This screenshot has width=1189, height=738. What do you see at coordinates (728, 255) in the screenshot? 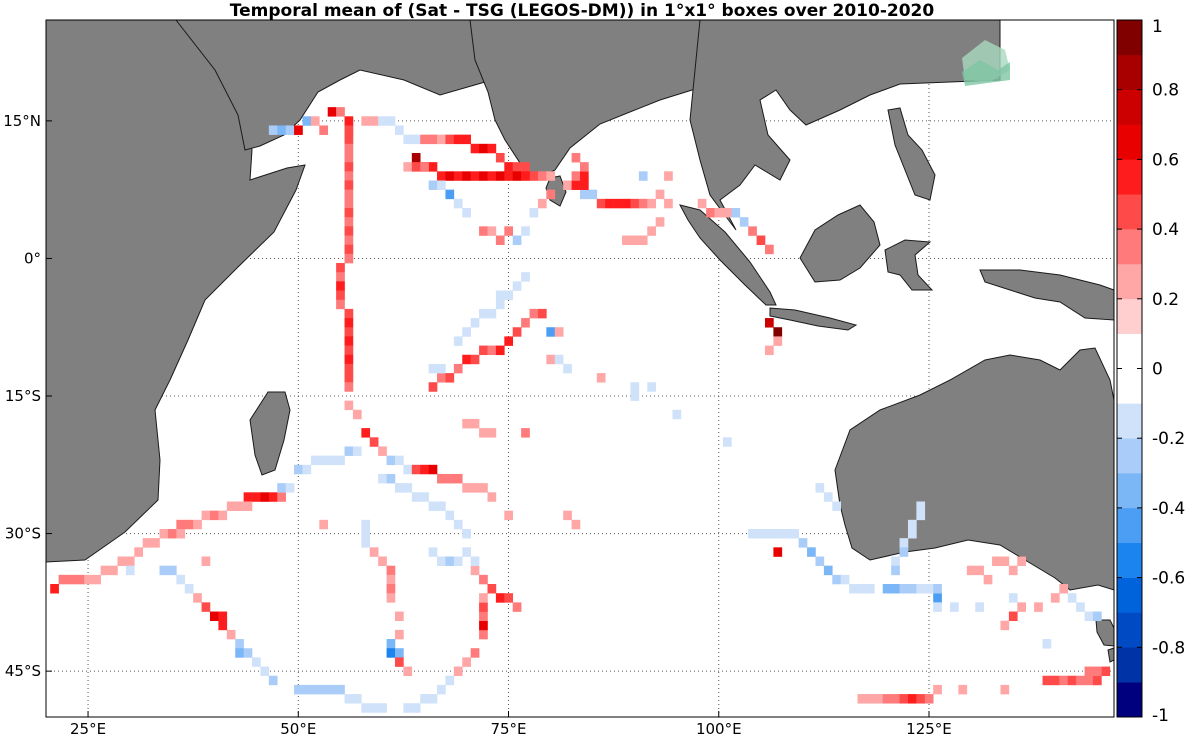
I see `land-sumatra` at bounding box center [728, 255].